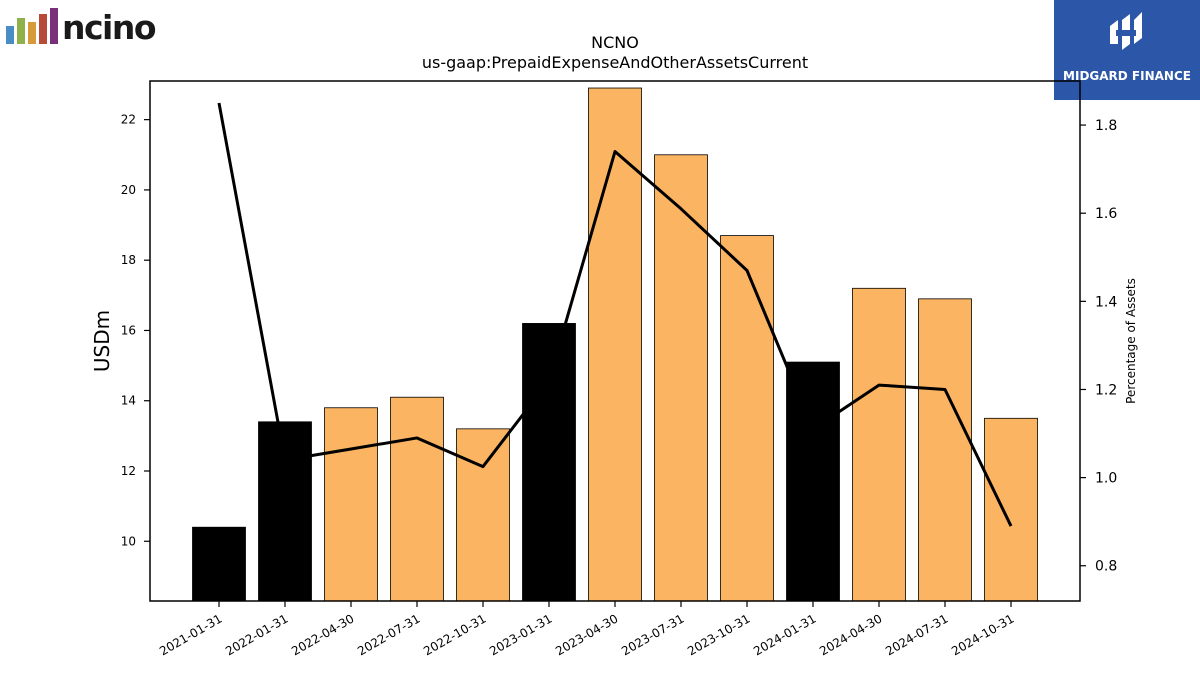 This screenshot has width=1200, height=675. What do you see at coordinates (1098, 346) in the screenshot?
I see `right-axis: 0.8 1.0 1.2 1.4 1.6 1.8` at bounding box center [1098, 346].